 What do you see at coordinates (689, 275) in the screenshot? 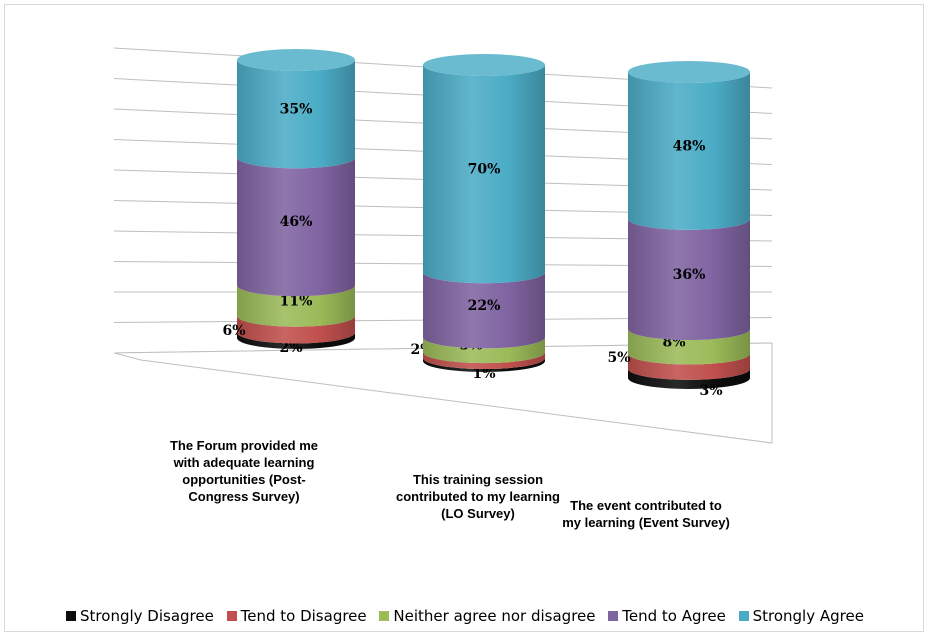
I see `data-label: 36%` at bounding box center [689, 275].